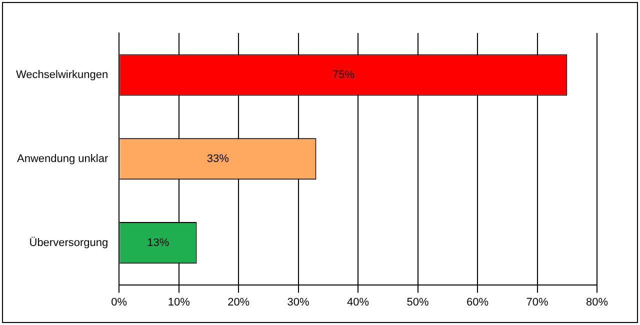 This screenshot has height=325, width=640. Describe the element at coordinates (239, 302) in the screenshot. I see `x-tick-label: 20%` at that location.